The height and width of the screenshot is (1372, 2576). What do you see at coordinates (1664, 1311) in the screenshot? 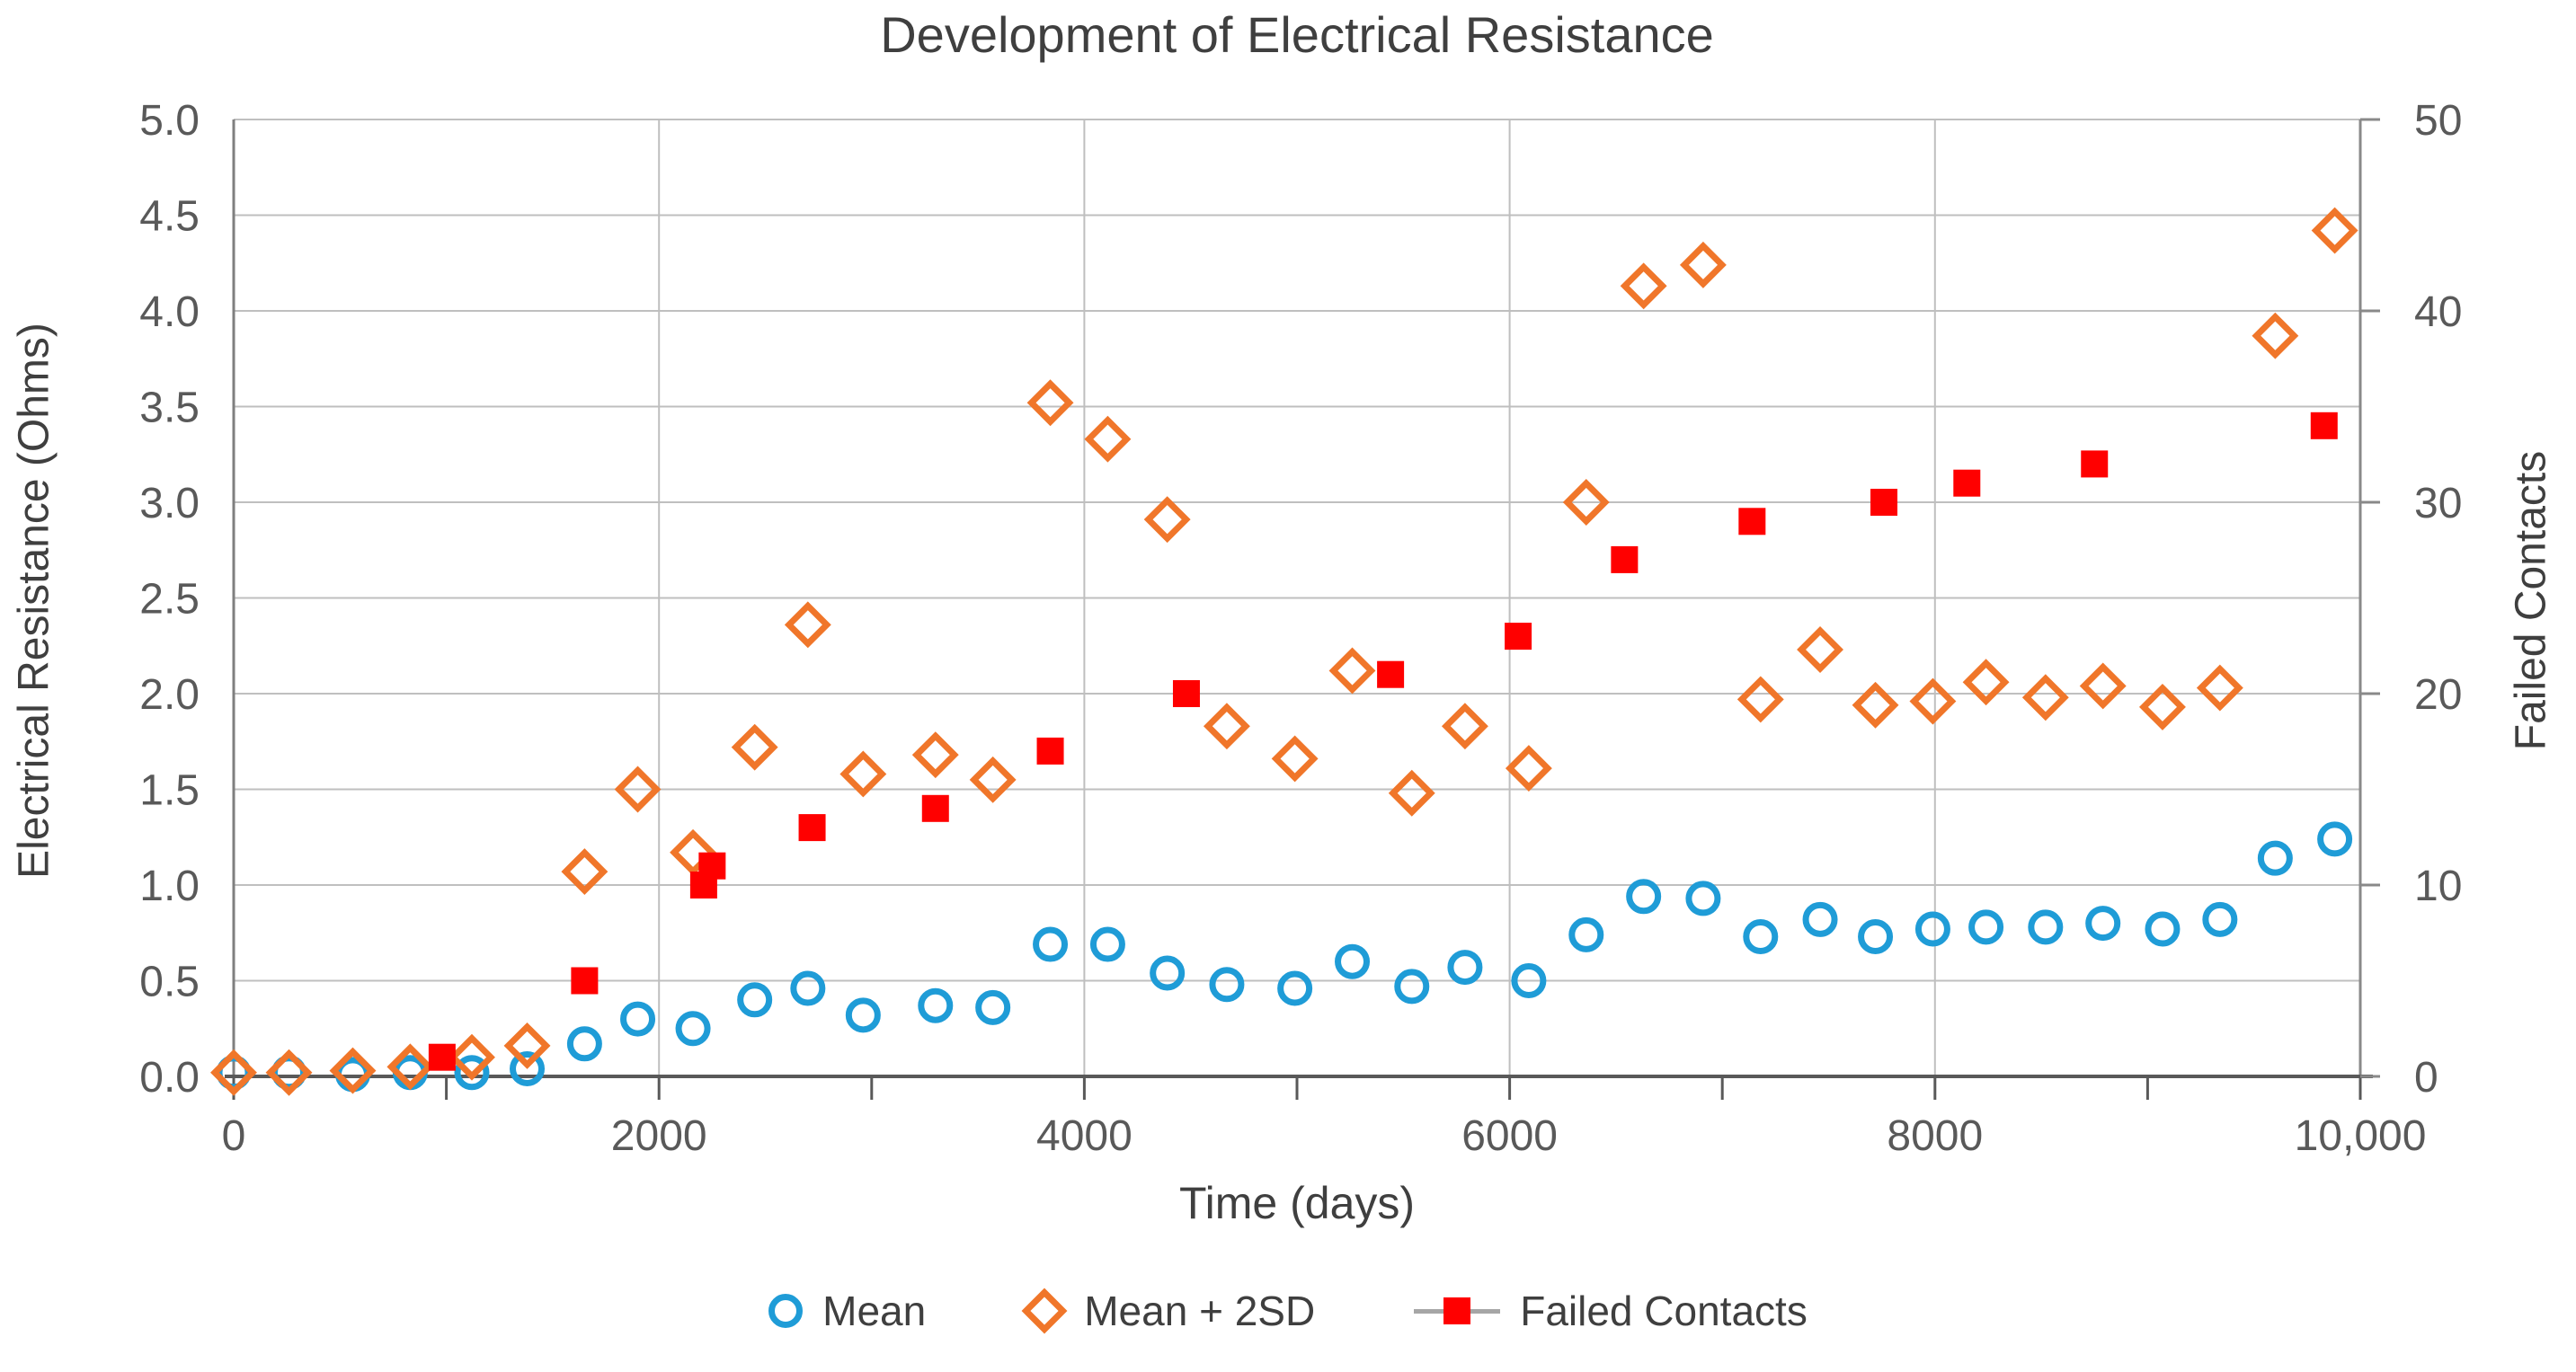
I see `legend-label-failed-contacts: Failed Contacts` at bounding box center [1664, 1311].